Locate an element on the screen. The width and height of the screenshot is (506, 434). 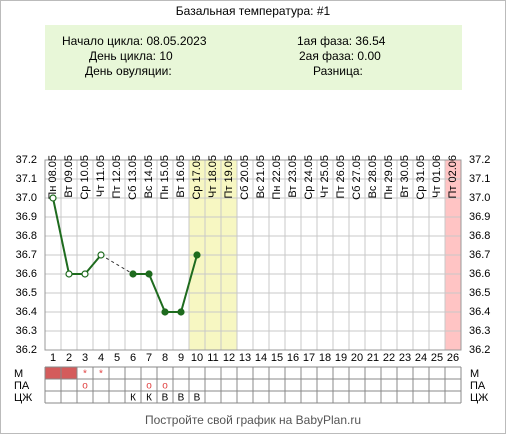
date-label: Пт 26.05 is located at coordinates (341, 177).